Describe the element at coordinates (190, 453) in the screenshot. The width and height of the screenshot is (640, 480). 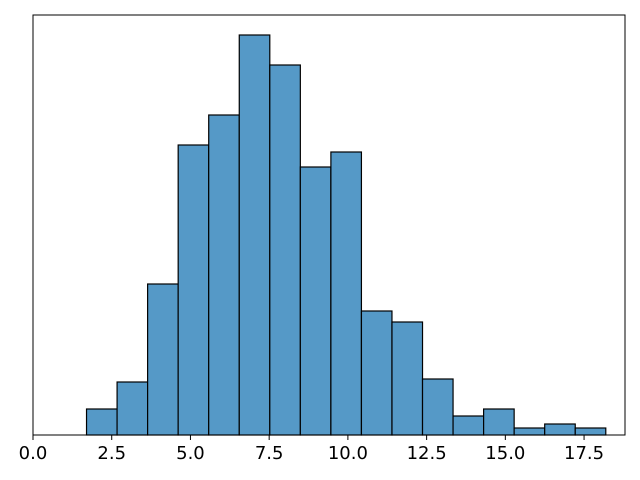
I see `x-tick-label-2: 5.0` at that location.